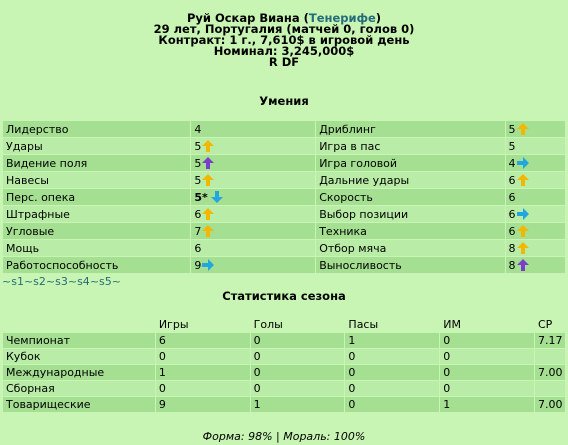  I want to click on skill-name: Навесы, so click(96, 180).